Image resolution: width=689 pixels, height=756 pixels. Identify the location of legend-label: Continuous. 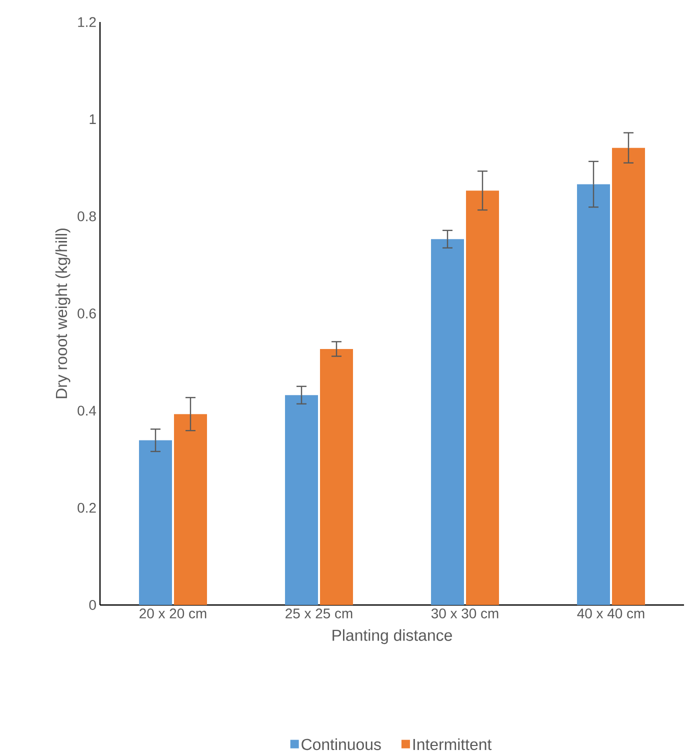
(341, 744).